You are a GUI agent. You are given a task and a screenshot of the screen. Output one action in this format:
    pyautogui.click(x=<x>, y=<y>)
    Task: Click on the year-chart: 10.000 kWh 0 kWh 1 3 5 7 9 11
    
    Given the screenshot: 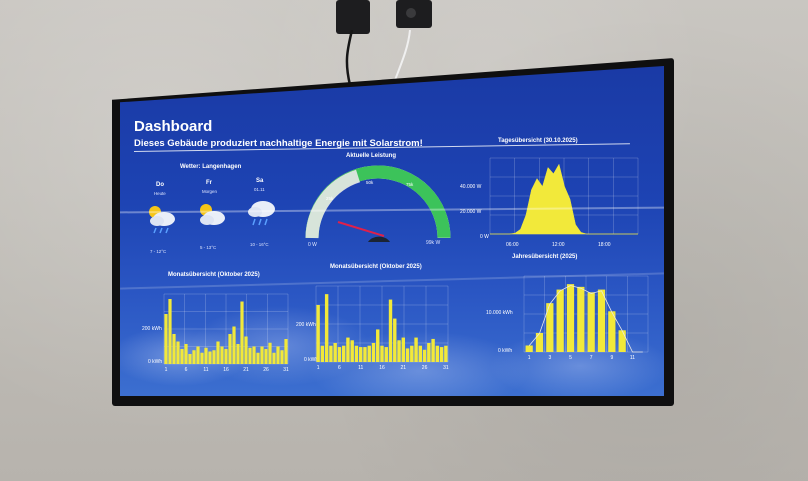 What is the action you would take?
    pyautogui.click(x=567, y=318)
    